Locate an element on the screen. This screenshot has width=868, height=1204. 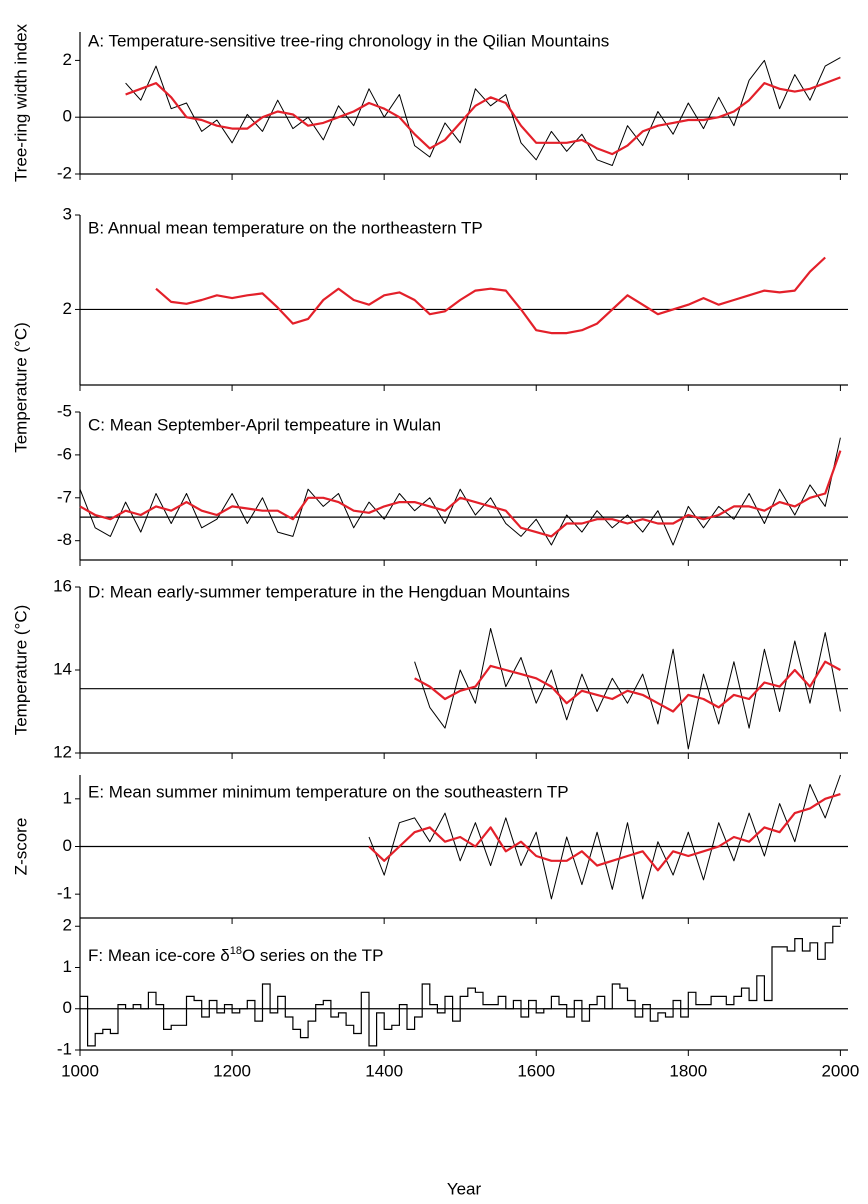
y-tick-label: -2 is located at coordinates (64, 172).